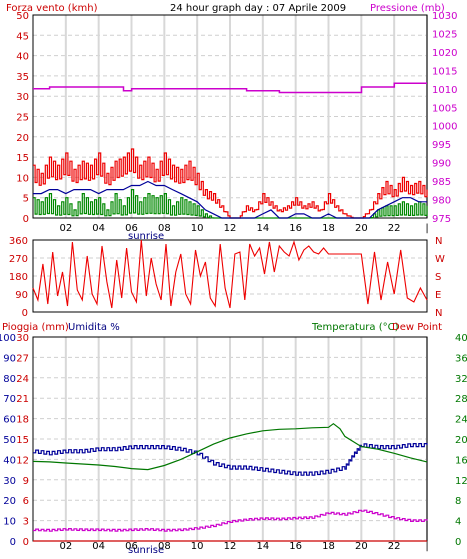 This screenshot has width=467, height=559. What do you see at coordinates (262, 546) in the screenshot?
I see `p3-x-tick-label: 14` at bounding box center [262, 546].